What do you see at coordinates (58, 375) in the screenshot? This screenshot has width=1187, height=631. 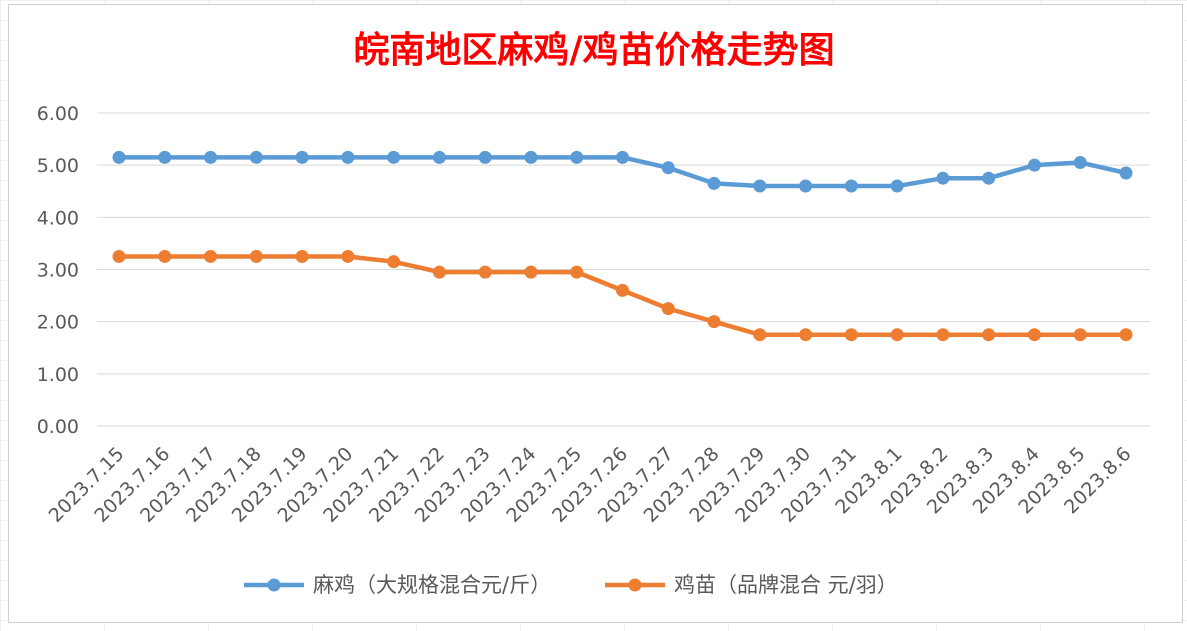 I see `y-tick-label: 1.00` at bounding box center [58, 375].